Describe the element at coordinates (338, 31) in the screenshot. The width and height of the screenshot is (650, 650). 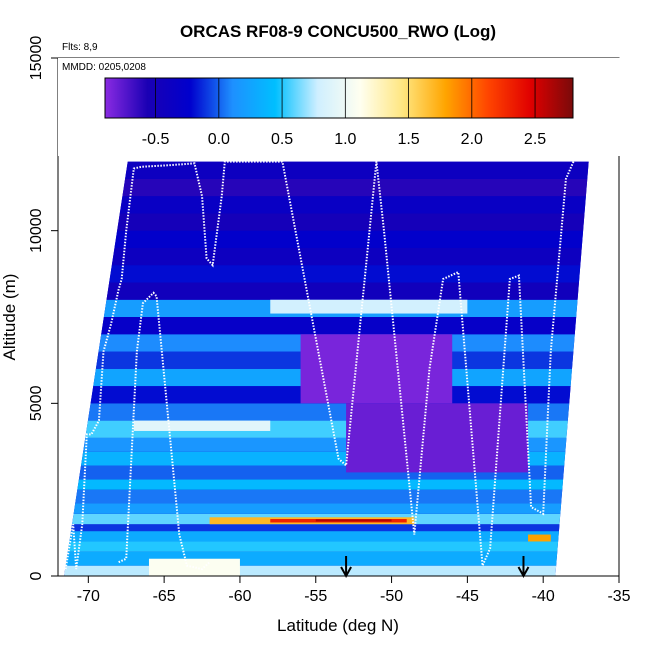
I see `chart-title: ORCAS RF08-9 CONCU500_RWO (Log)` at that location.